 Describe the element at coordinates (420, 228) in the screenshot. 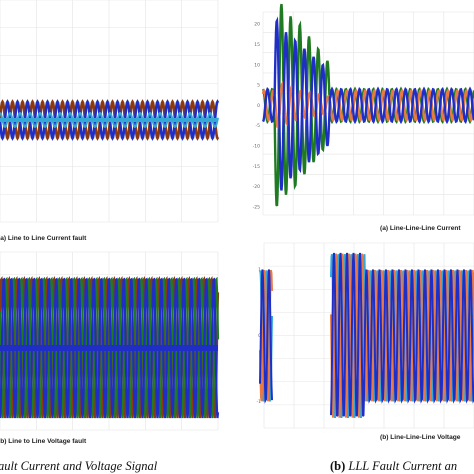

I see `subtitle-lll-current: (a) Line-Line-Line Current` at that location.